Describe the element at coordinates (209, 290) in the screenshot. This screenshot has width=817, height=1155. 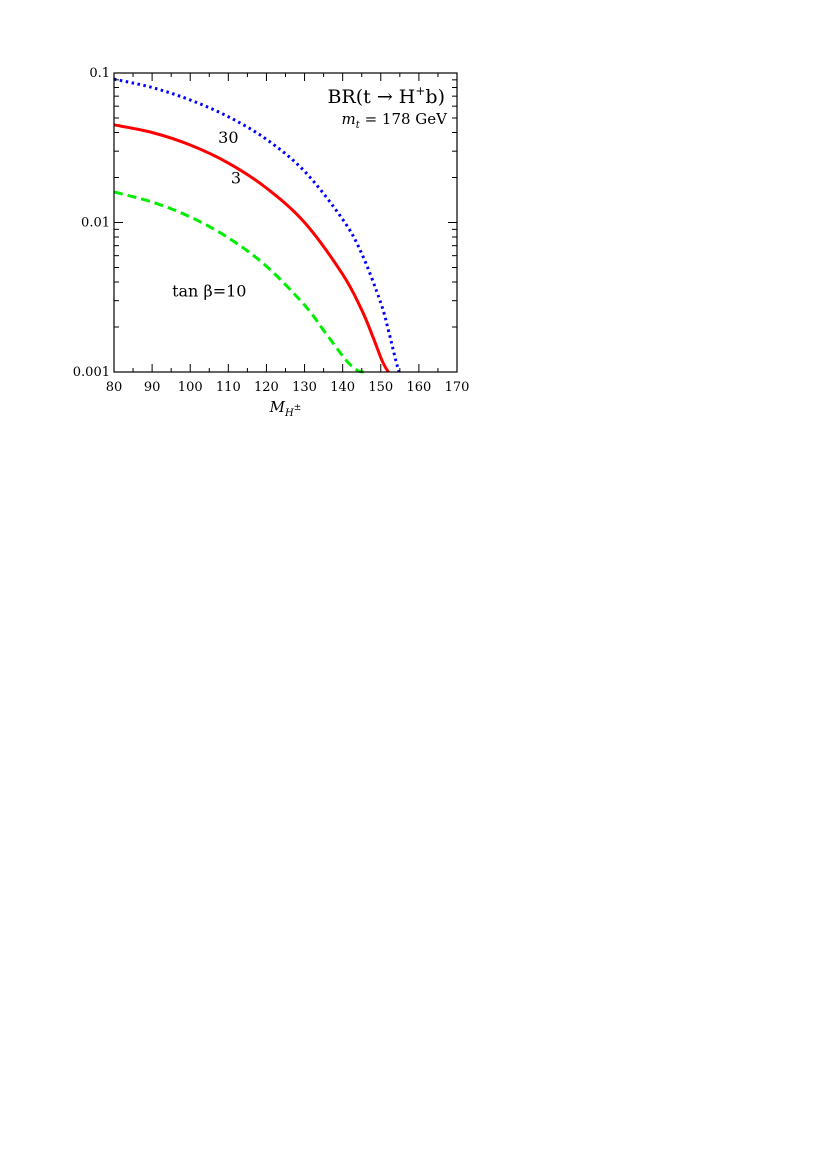
I see `curve-label-2: tan β=10` at that location.